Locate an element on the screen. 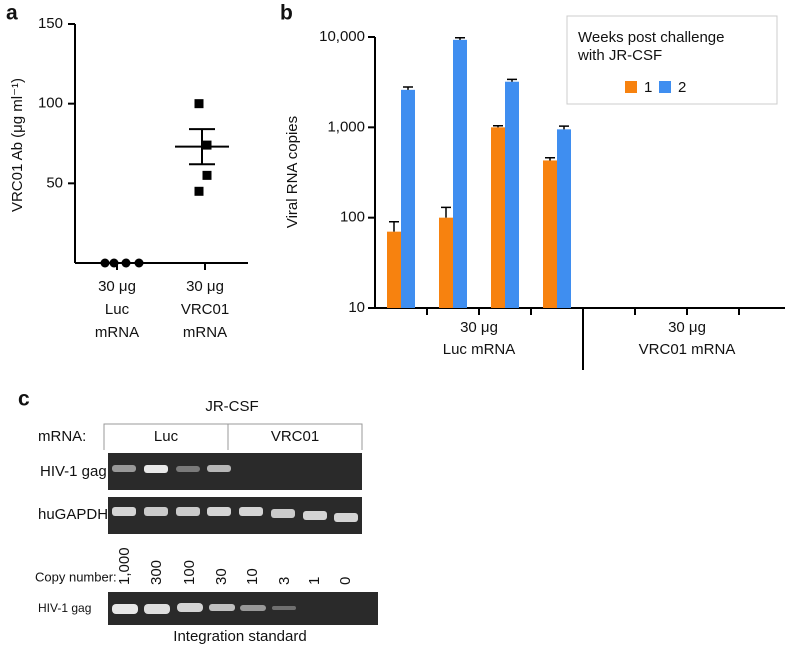  x-tick-label: 30 μg Luc mRNA is located at coordinates (117, 309).